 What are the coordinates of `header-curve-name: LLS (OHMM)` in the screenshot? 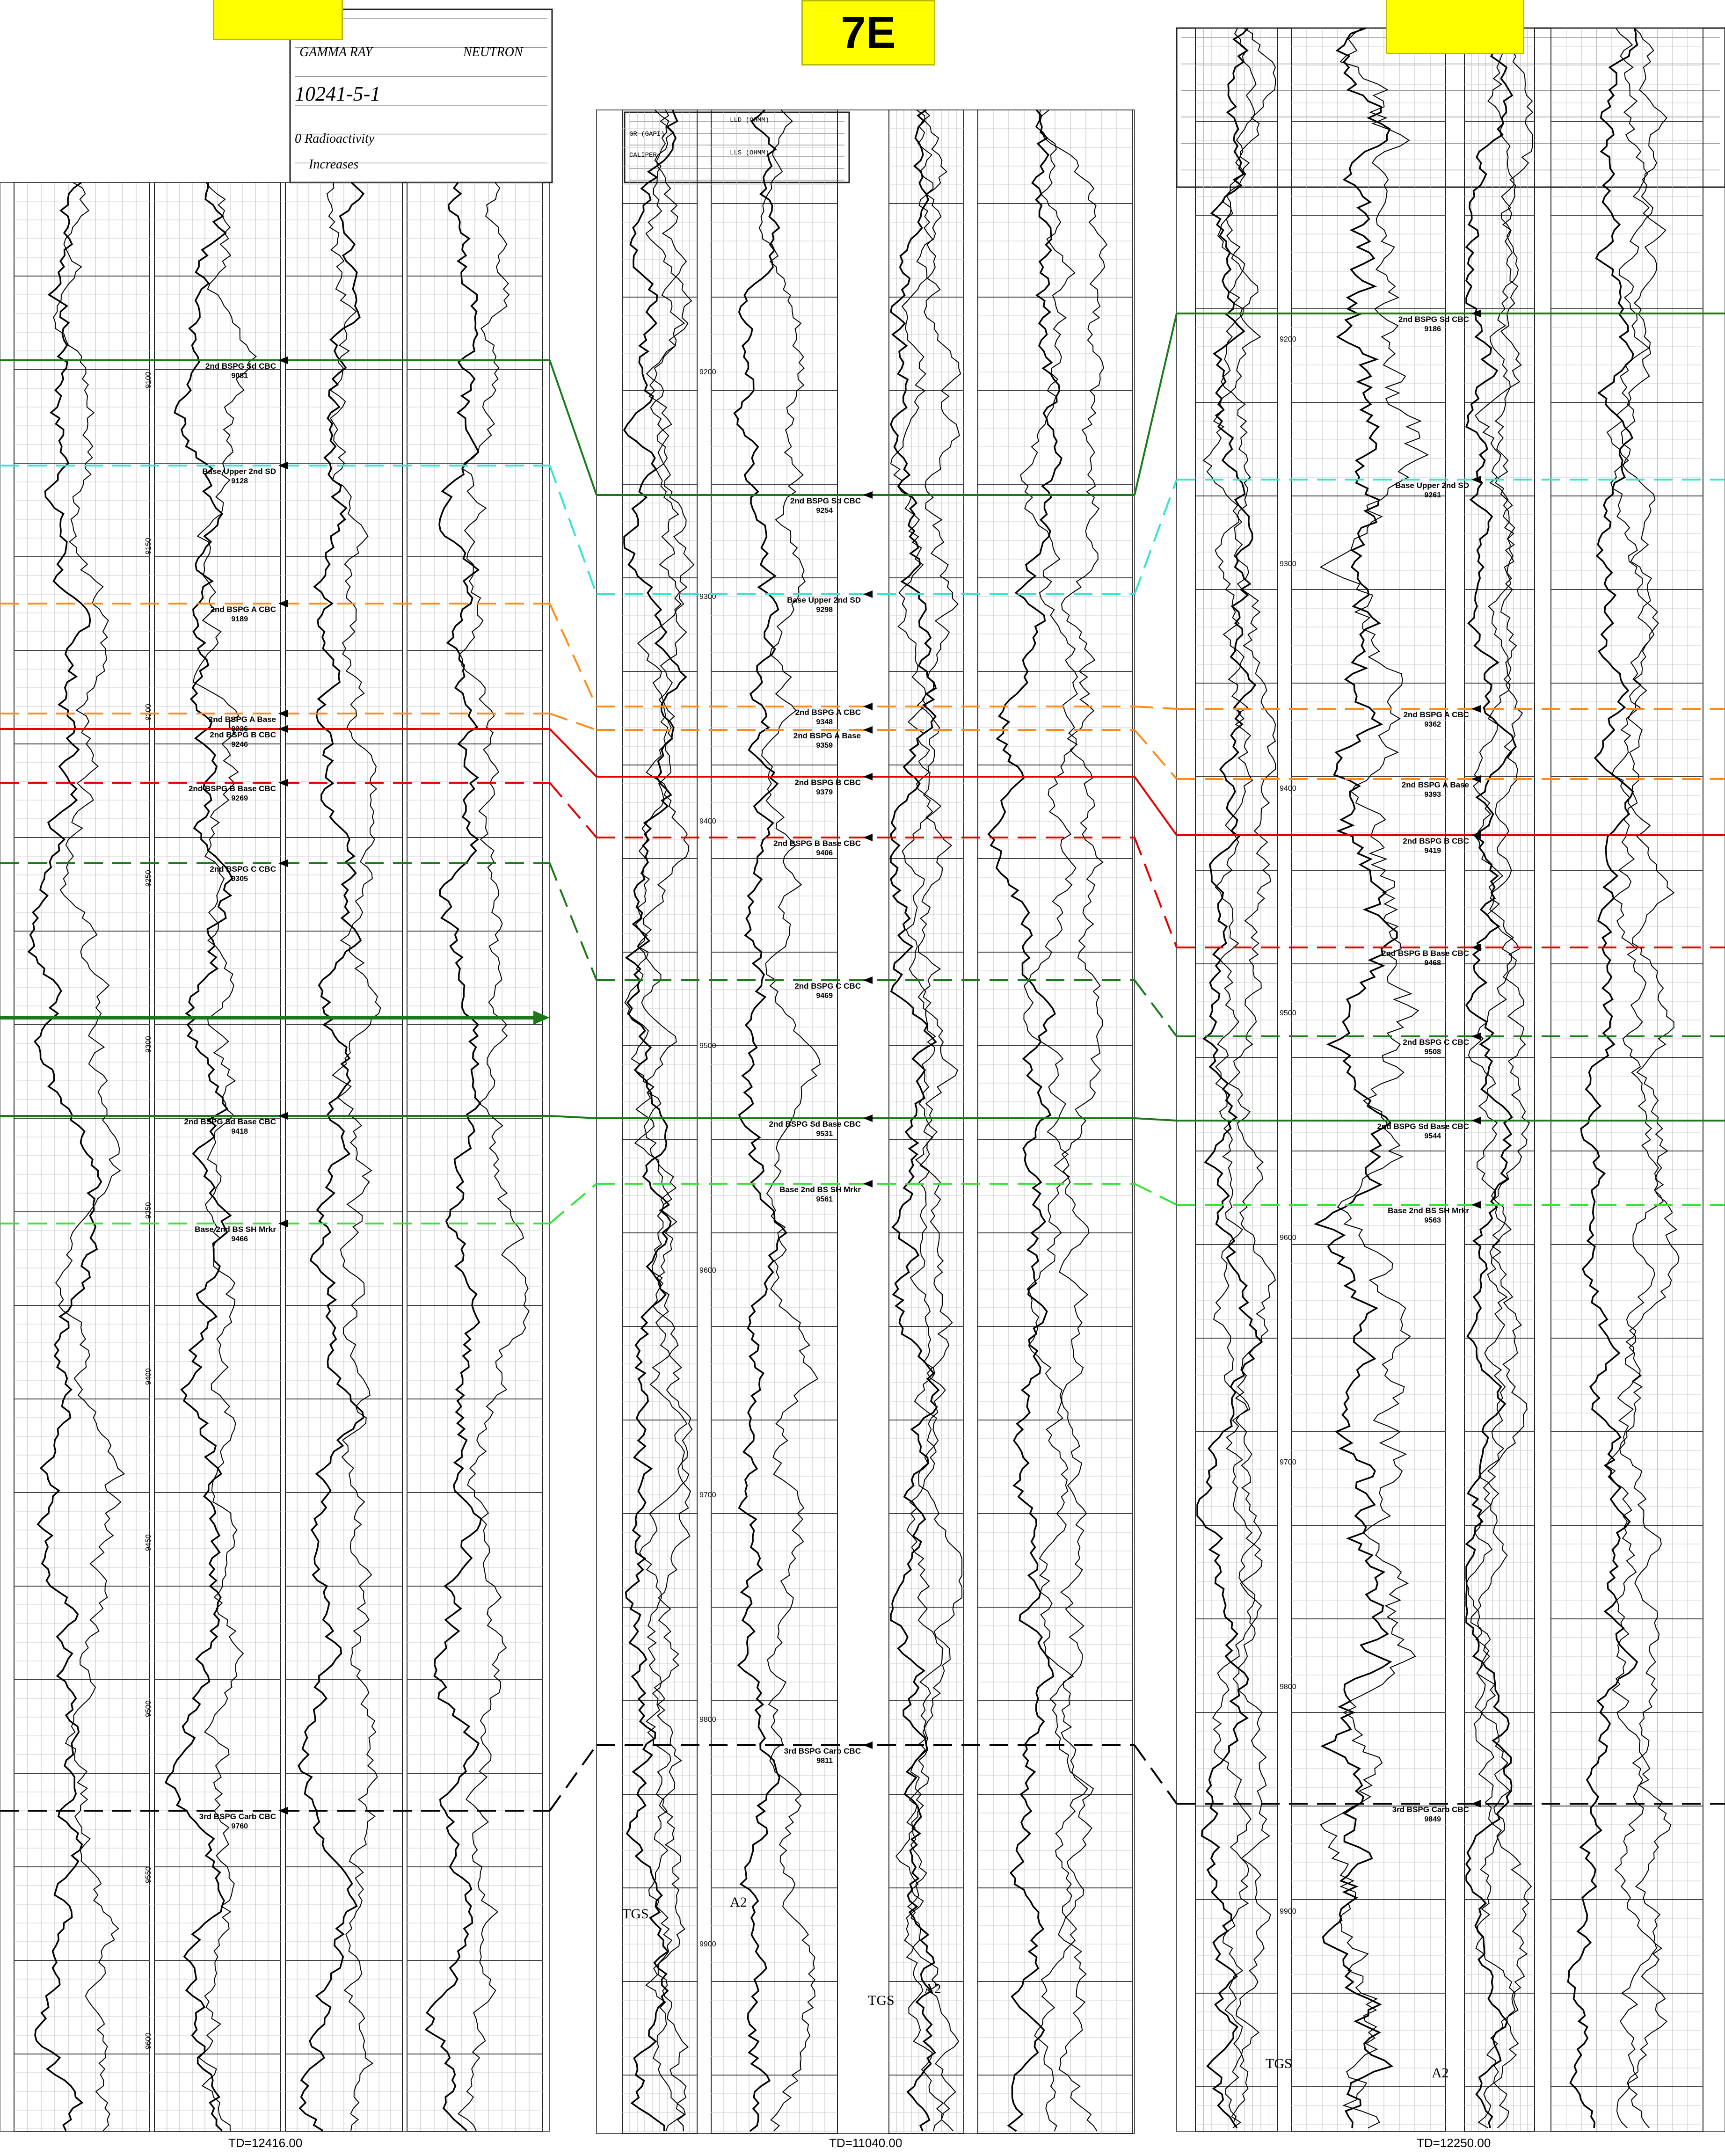 It's located at (749, 153).